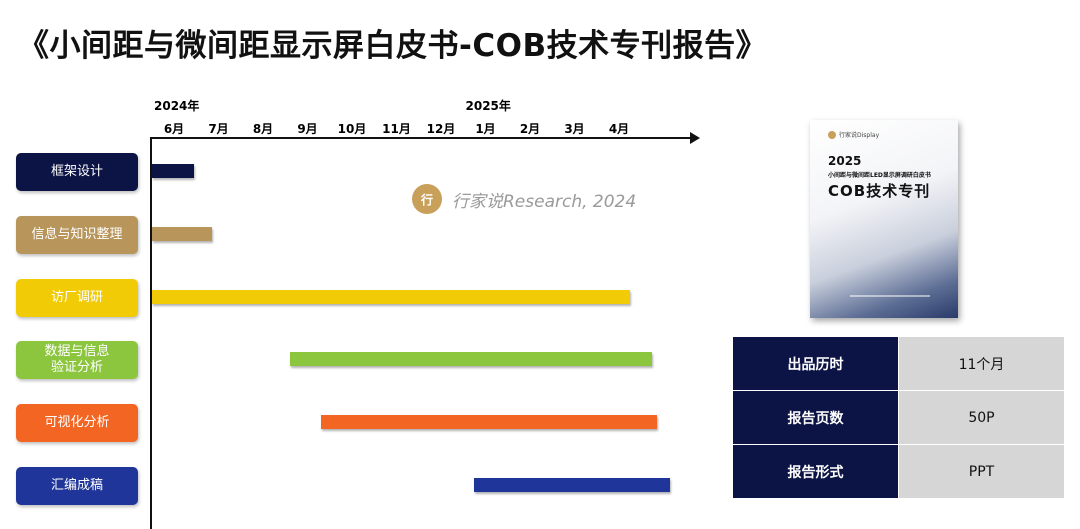 The width and height of the screenshot is (1080, 529). I want to click on month-tick-label: 8月, so click(263, 129).